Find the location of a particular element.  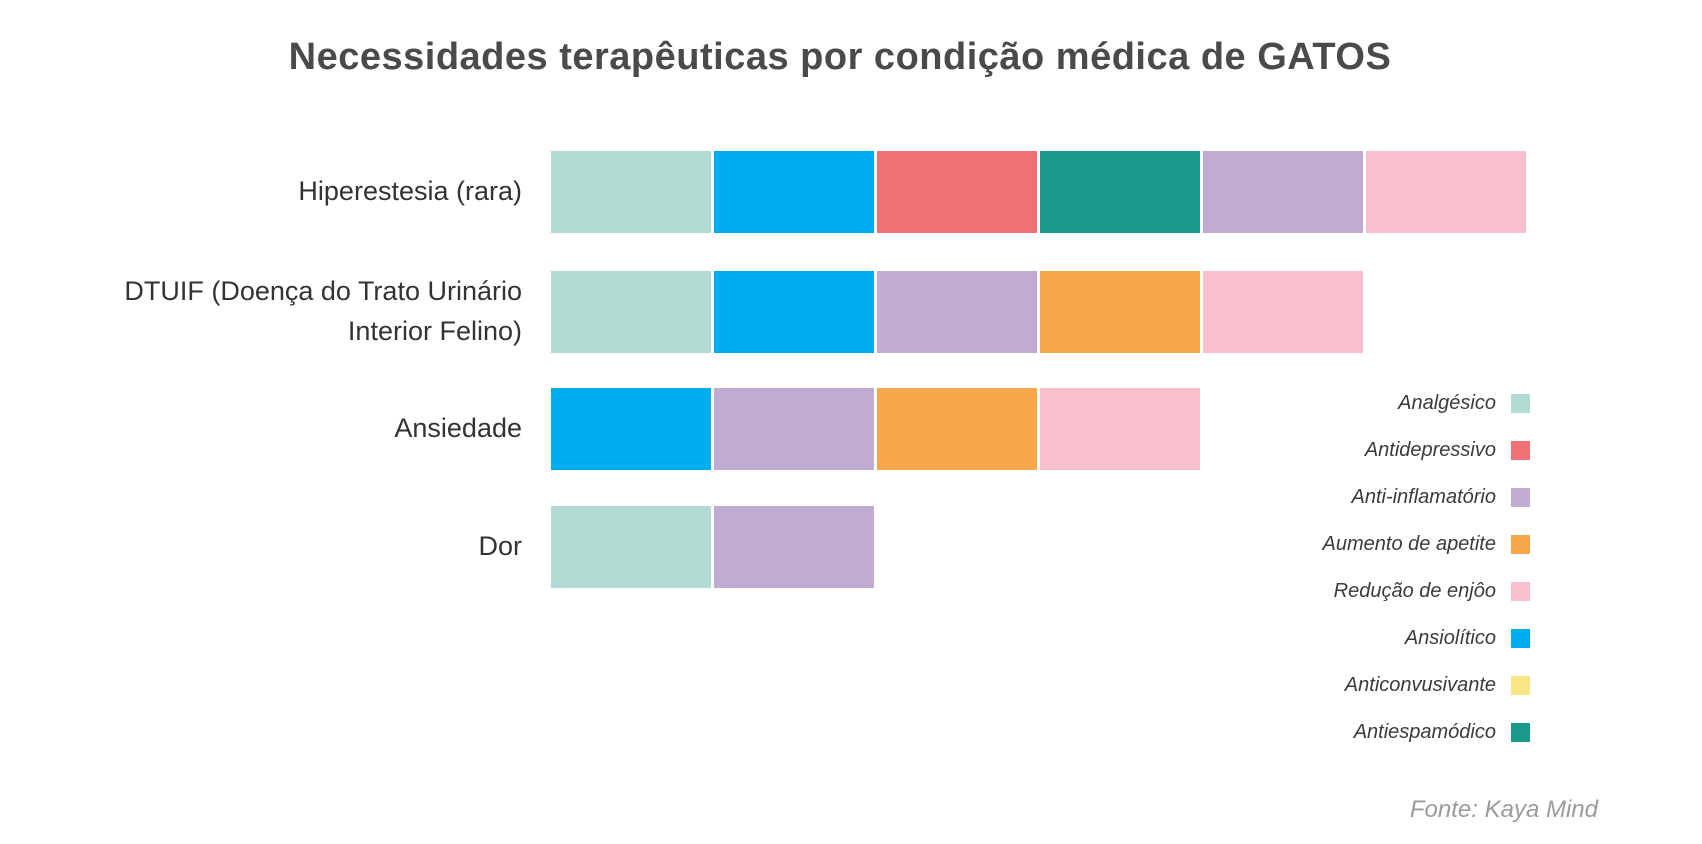

legend-label-analgesico: Analgésico is located at coordinates (1447, 403).